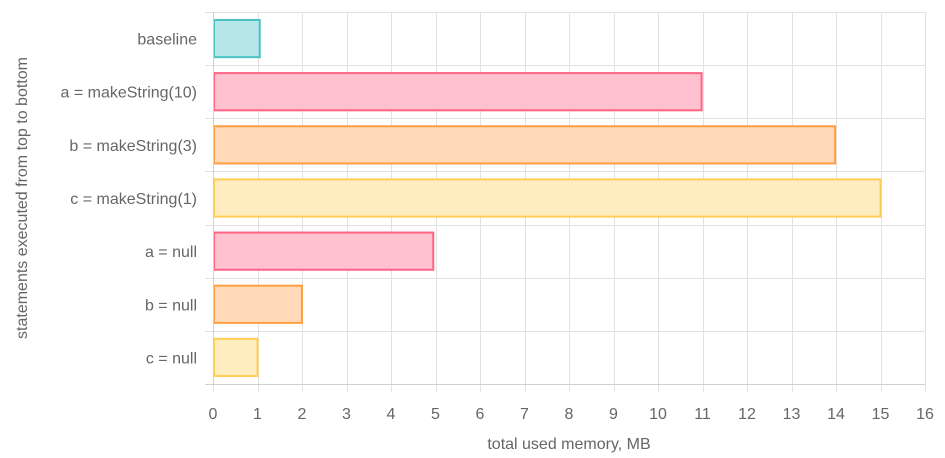 The height and width of the screenshot is (458, 945). I want to click on y-tick-label: a = null, so click(171, 252).